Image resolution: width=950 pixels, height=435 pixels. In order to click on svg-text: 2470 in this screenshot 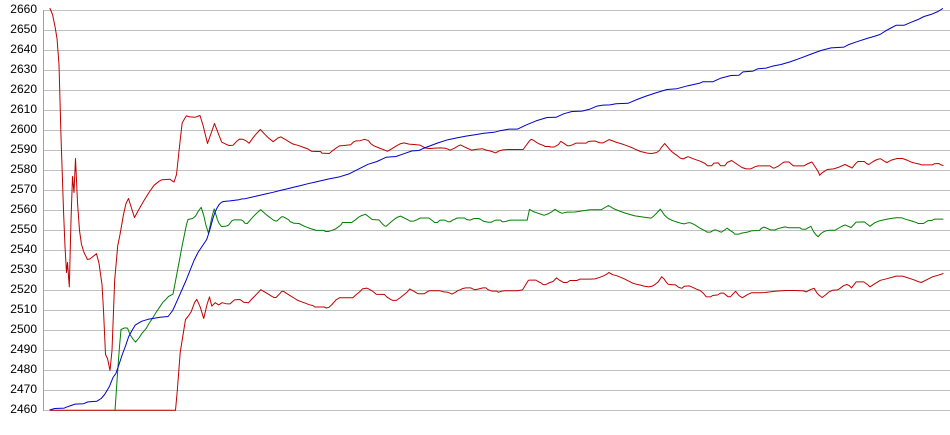, I will do `click(23, 389)`.